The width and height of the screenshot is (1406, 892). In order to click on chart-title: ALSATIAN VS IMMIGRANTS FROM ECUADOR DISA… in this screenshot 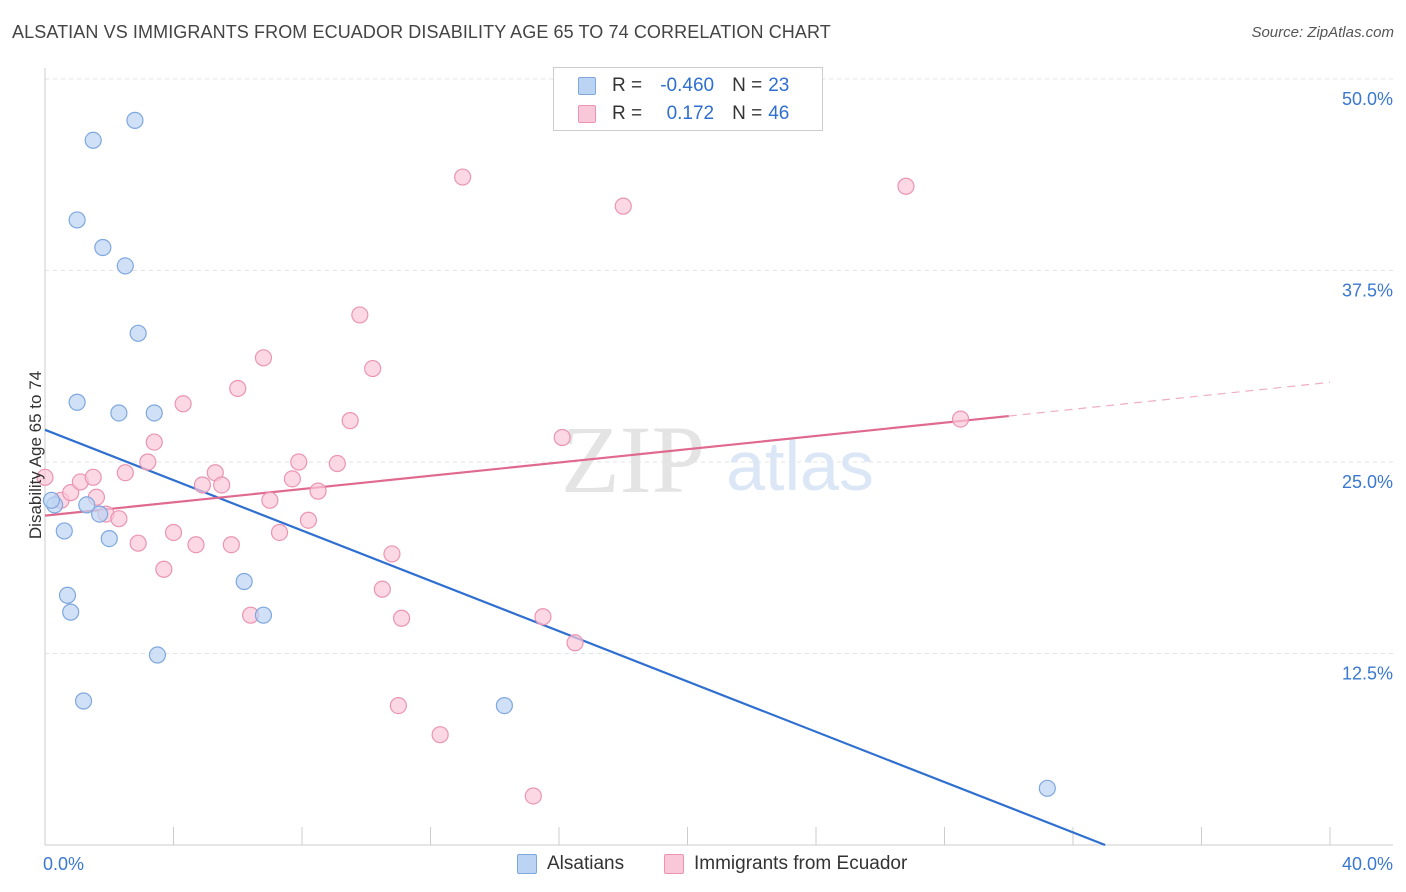, I will do `click(421, 32)`.